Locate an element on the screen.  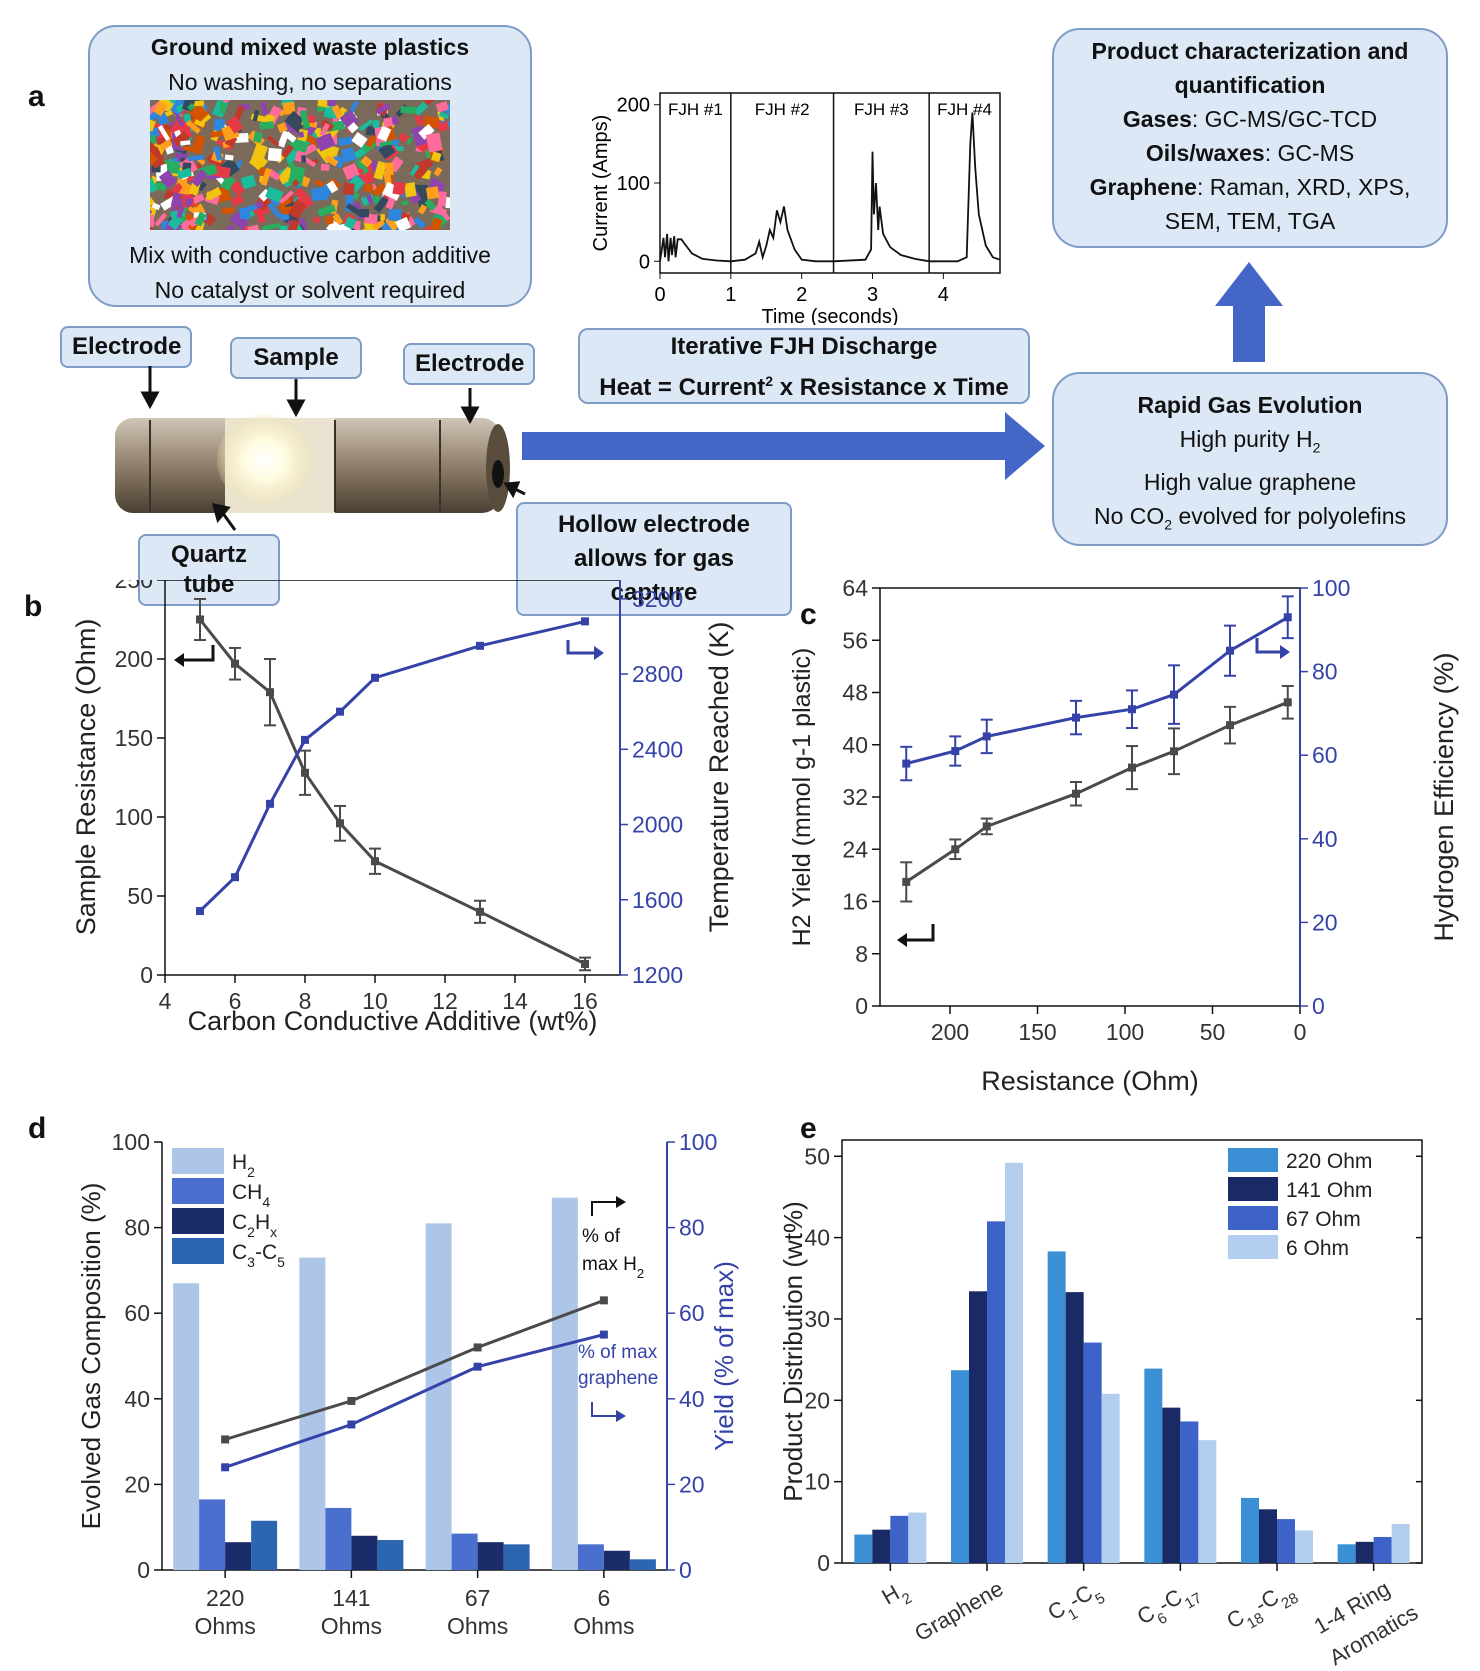
waste-box-line2: Mix with conductive carbon additive is located at coordinates (310, 255).